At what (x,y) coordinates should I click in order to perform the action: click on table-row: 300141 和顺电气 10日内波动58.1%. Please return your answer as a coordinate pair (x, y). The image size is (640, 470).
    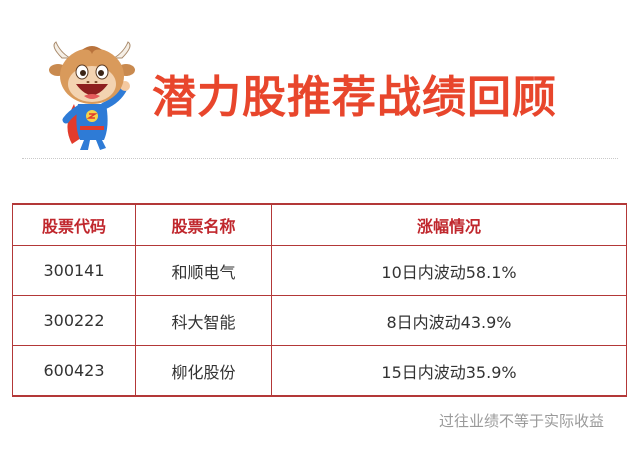
    Looking at the image, I should click on (319, 270).